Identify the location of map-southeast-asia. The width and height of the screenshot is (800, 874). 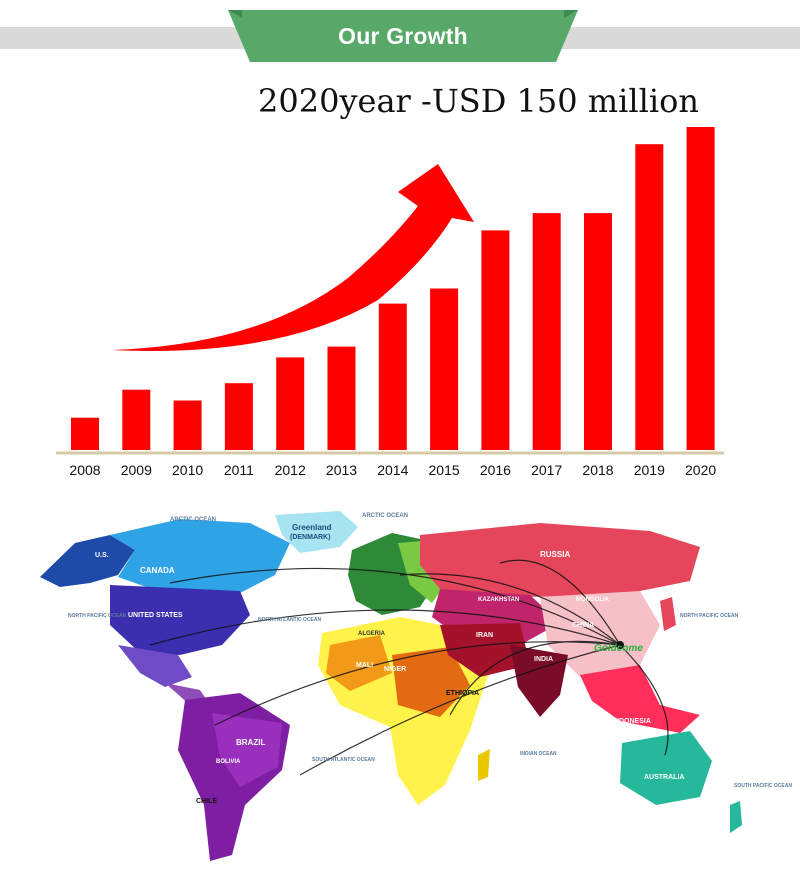
(640, 699).